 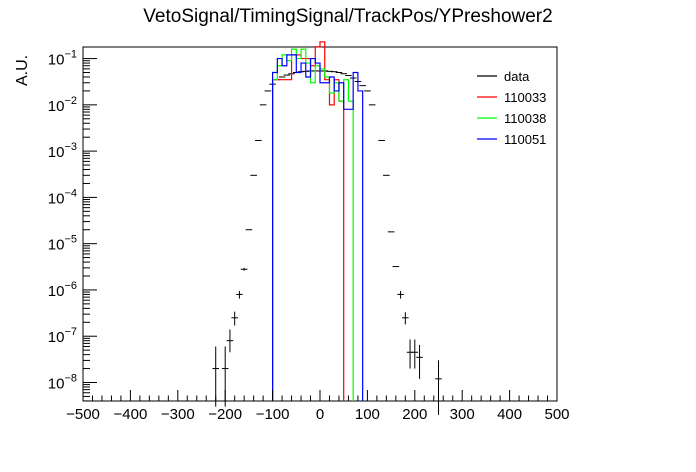 What do you see at coordinates (320, 414) in the screenshot?
I see `x-tick-label: 0` at bounding box center [320, 414].